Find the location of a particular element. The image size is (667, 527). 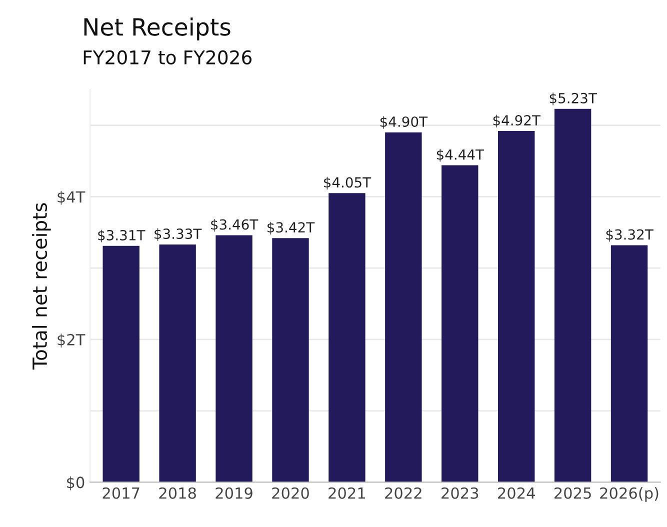

x-tick-label: 2024 is located at coordinates (516, 493).